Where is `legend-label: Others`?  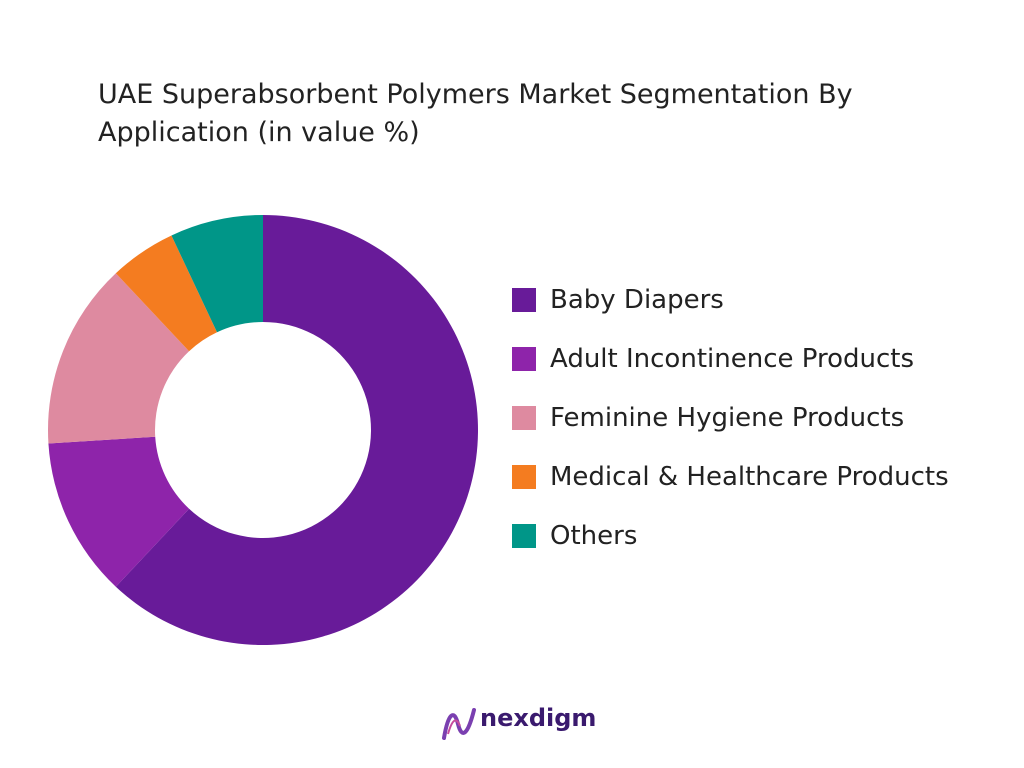 legend-label: Others is located at coordinates (594, 536).